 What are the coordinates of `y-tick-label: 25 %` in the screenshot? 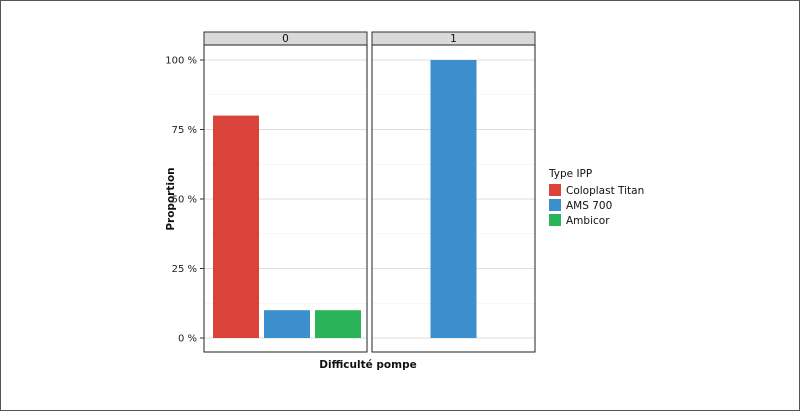 It's located at (184, 269).